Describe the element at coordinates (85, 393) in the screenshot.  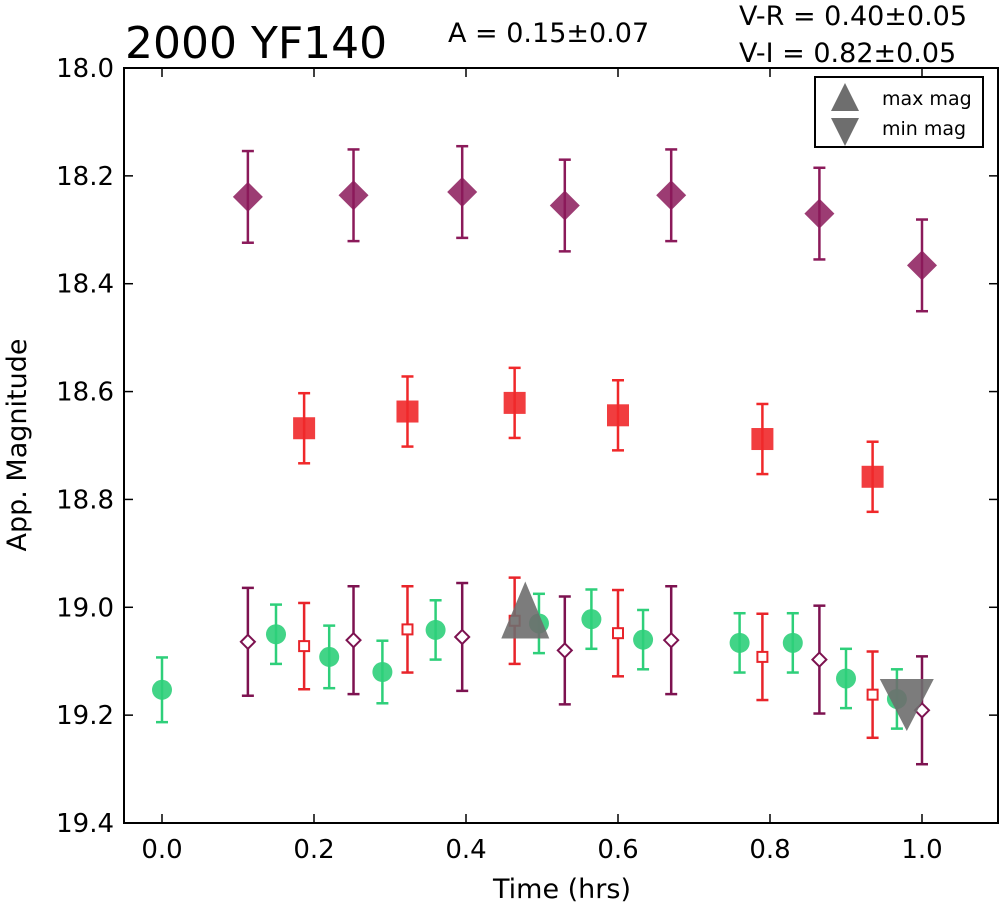
I see `y-tick-label: 18.6` at that location.